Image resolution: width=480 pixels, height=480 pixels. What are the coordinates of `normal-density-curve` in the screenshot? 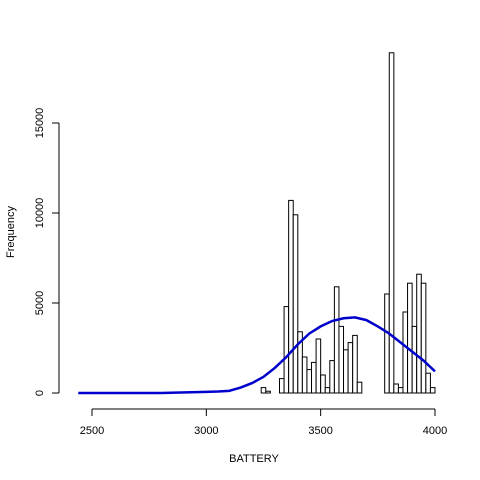 It's located at (257, 355).